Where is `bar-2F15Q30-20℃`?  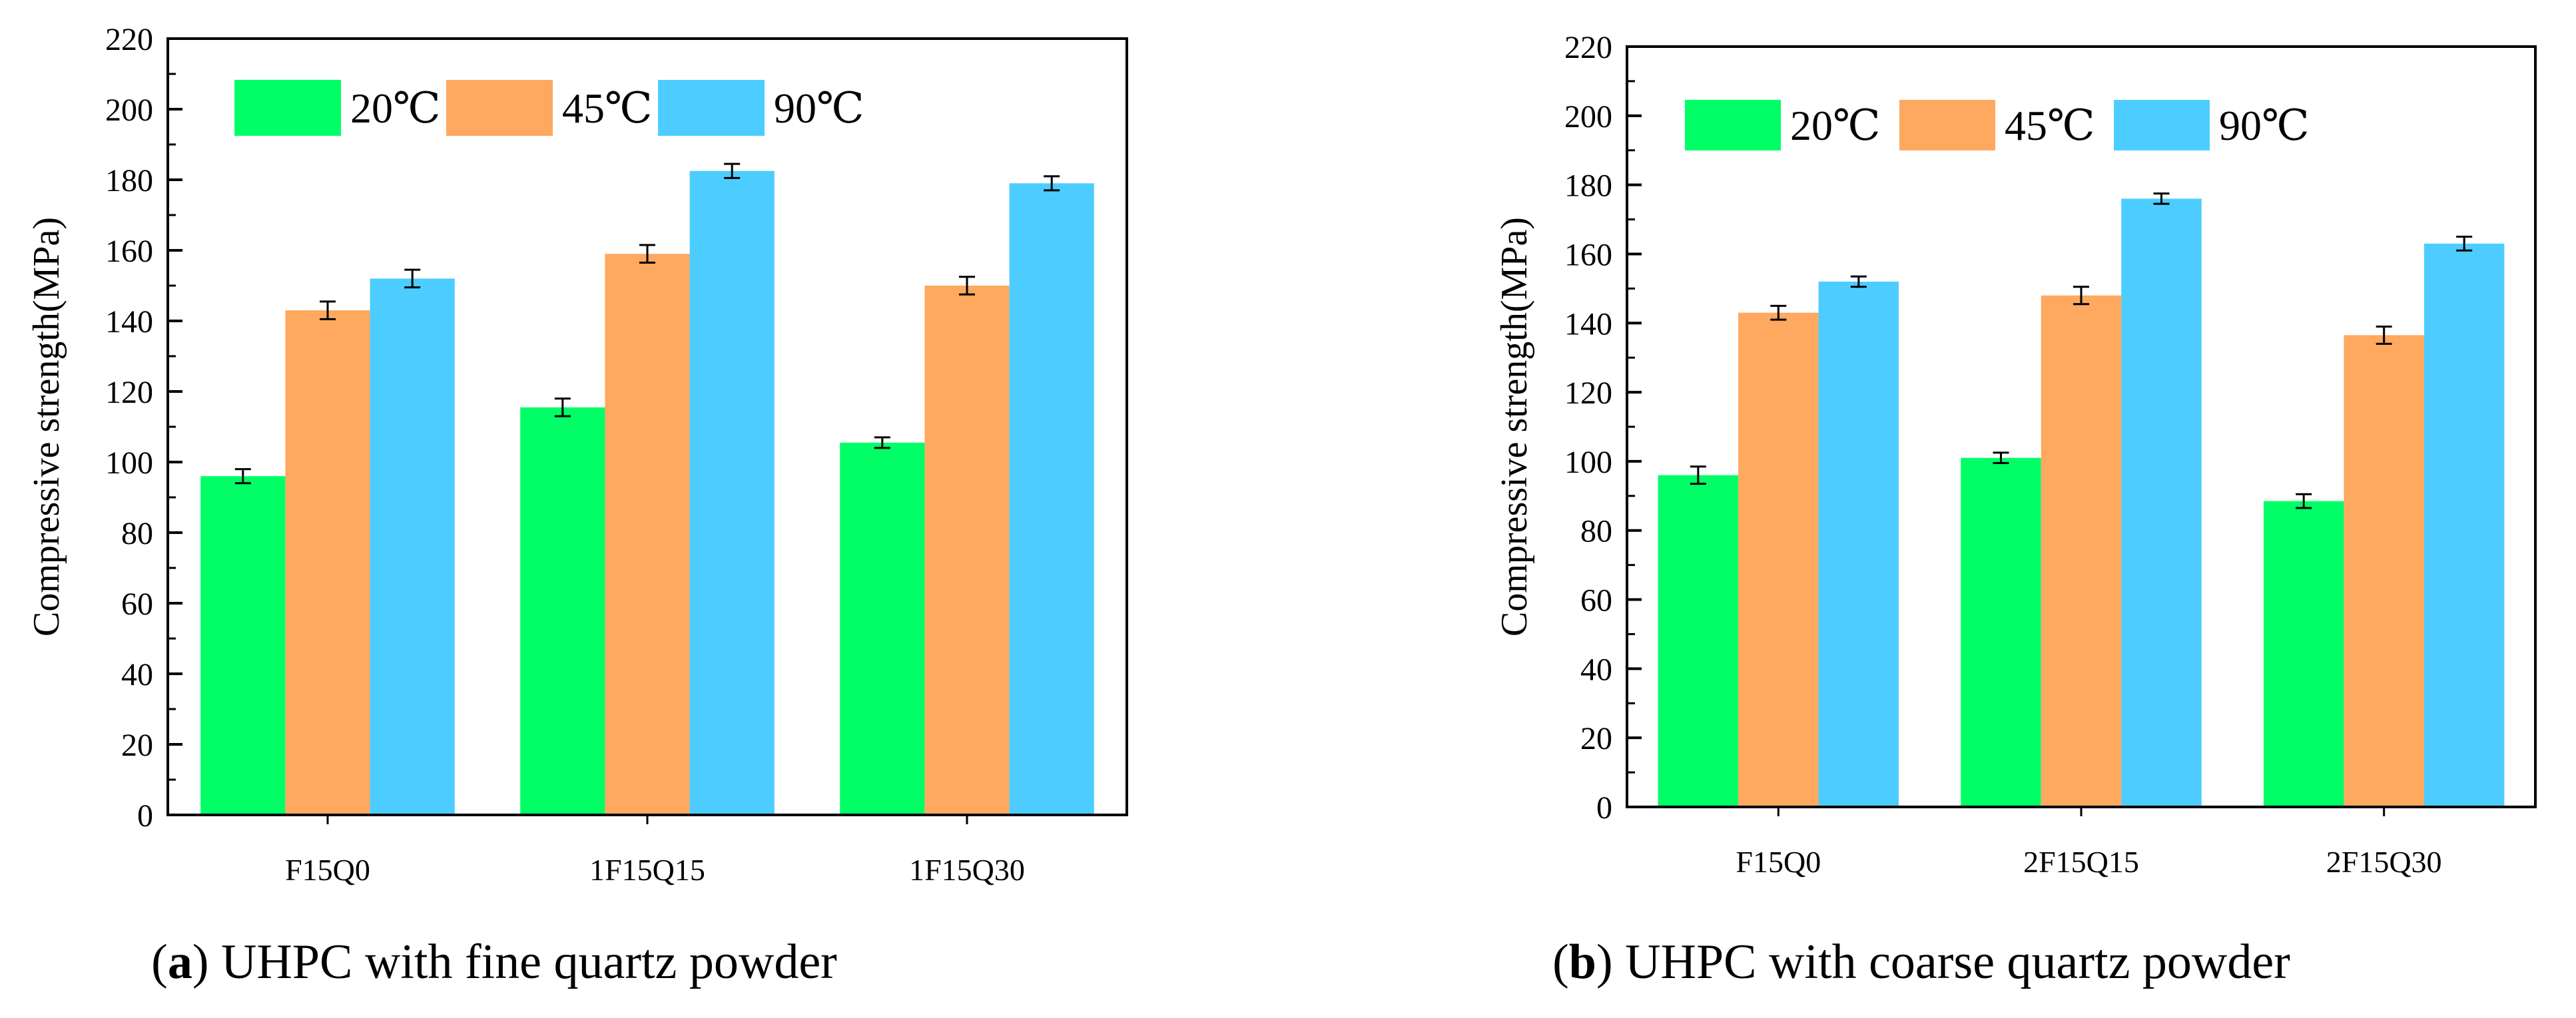
bar-2F15Q30-20℃ is located at coordinates (2303, 654).